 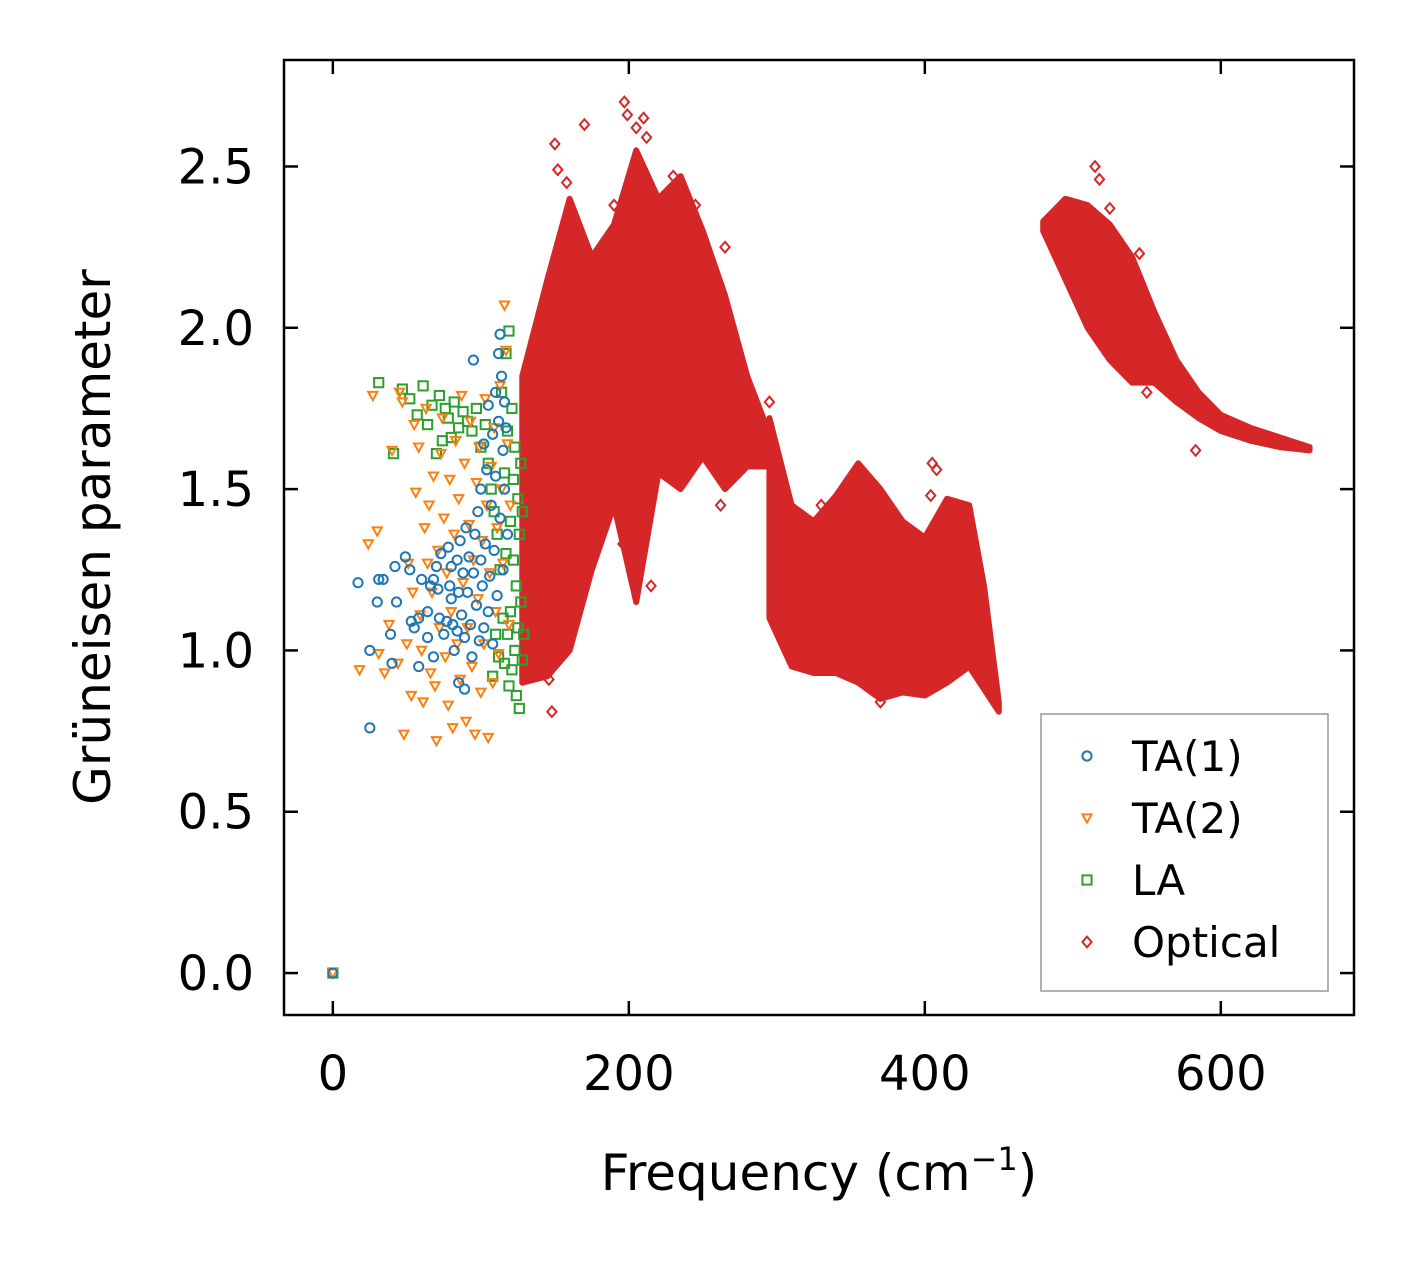 I want to click on series-la, so click(x=428, y=652).